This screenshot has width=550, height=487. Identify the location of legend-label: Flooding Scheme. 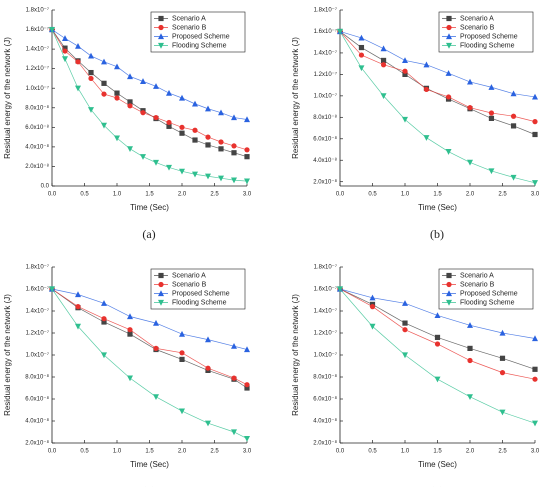
(487, 302).